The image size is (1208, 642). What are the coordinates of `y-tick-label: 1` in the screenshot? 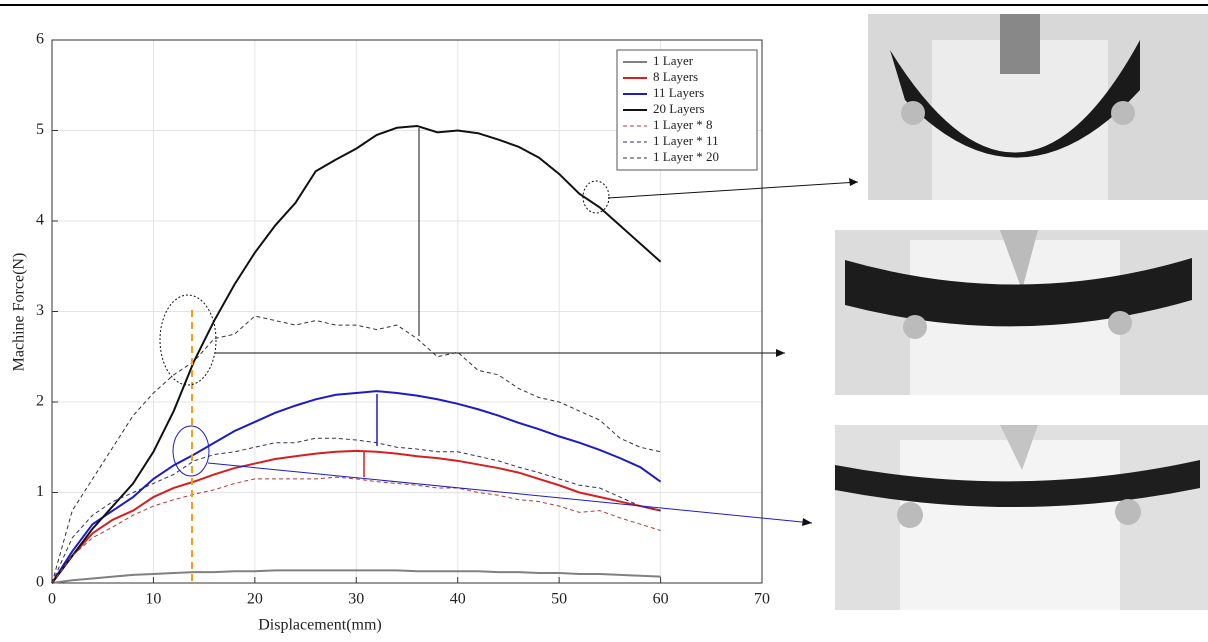 It's located at (40, 491).